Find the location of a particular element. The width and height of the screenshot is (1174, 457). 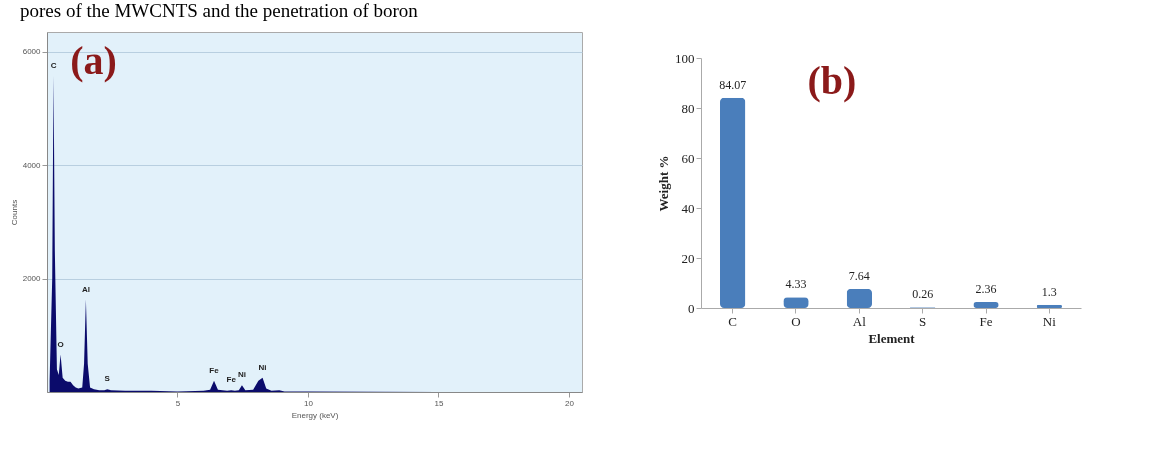

x-tick-label: C is located at coordinates (732, 321).